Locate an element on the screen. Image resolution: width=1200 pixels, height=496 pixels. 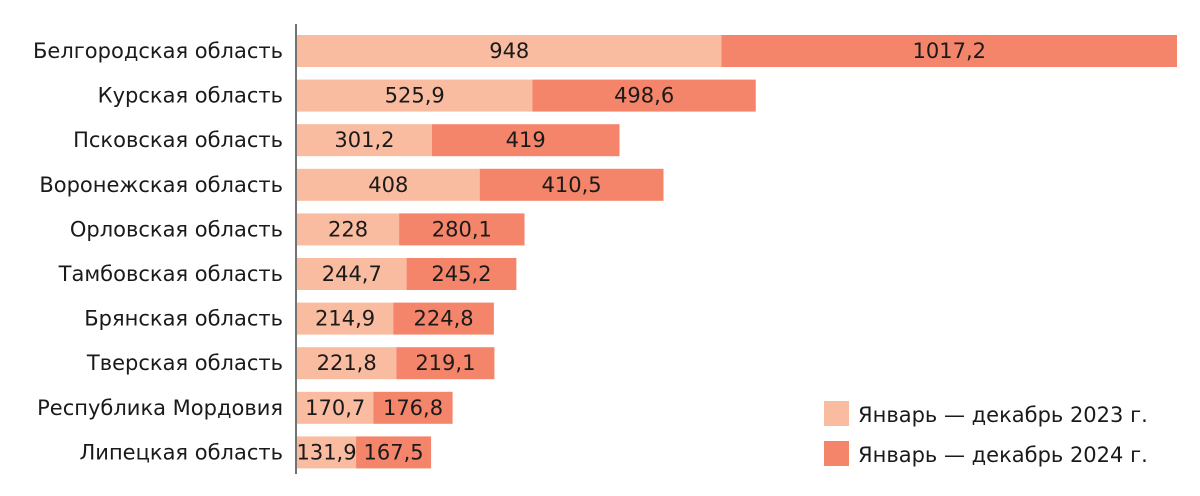
category-label: Брянская область is located at coordinates (183, 319).